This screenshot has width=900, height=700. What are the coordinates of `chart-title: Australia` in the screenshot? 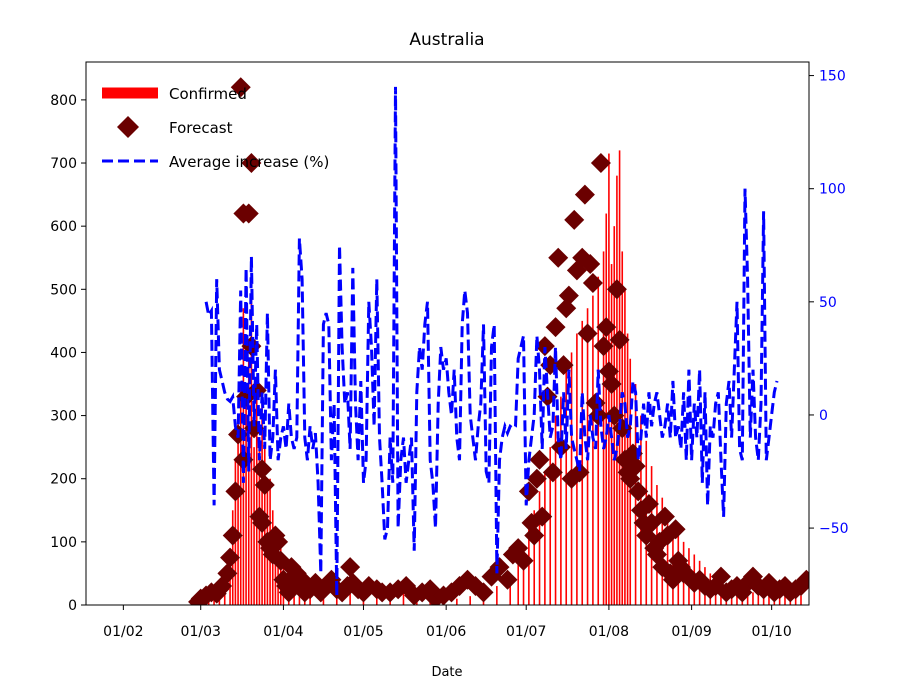 It's located at (446, 40).